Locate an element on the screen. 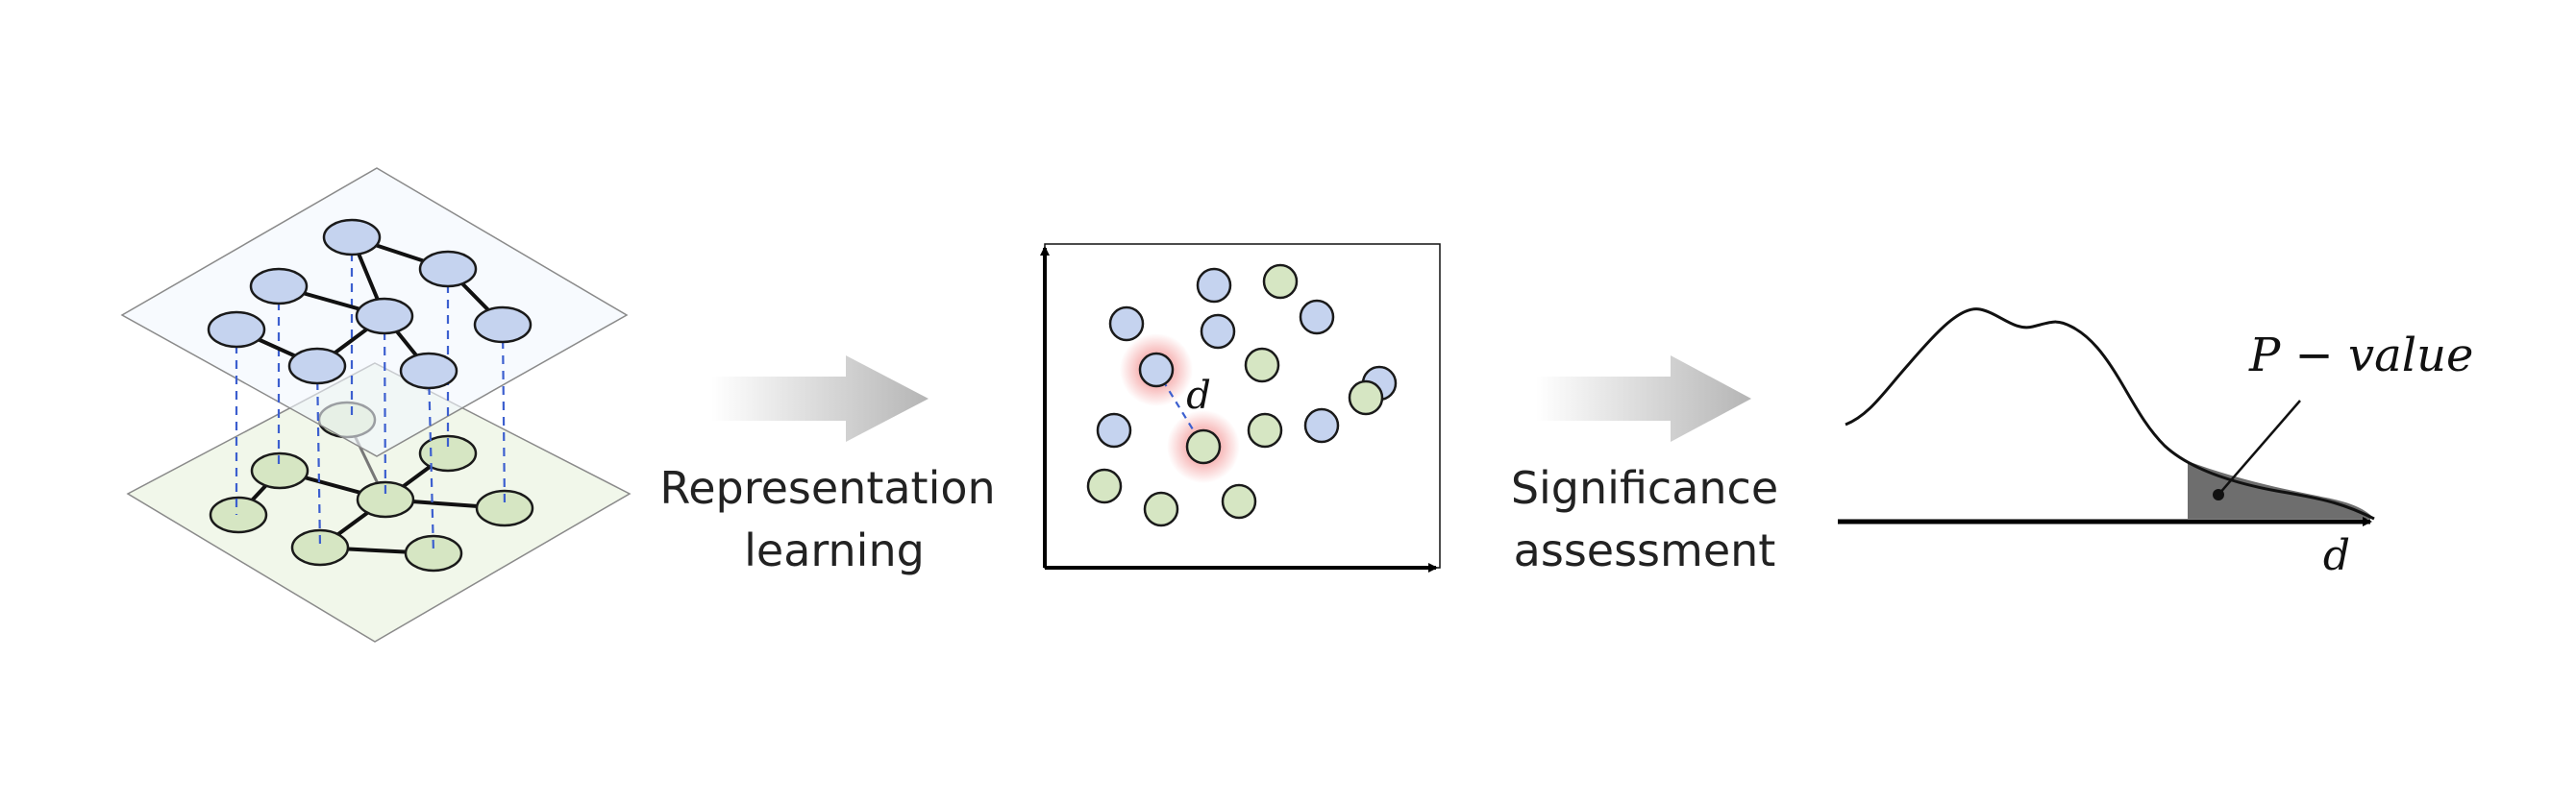  distance-label: d is located at coordinates (1198, 396).